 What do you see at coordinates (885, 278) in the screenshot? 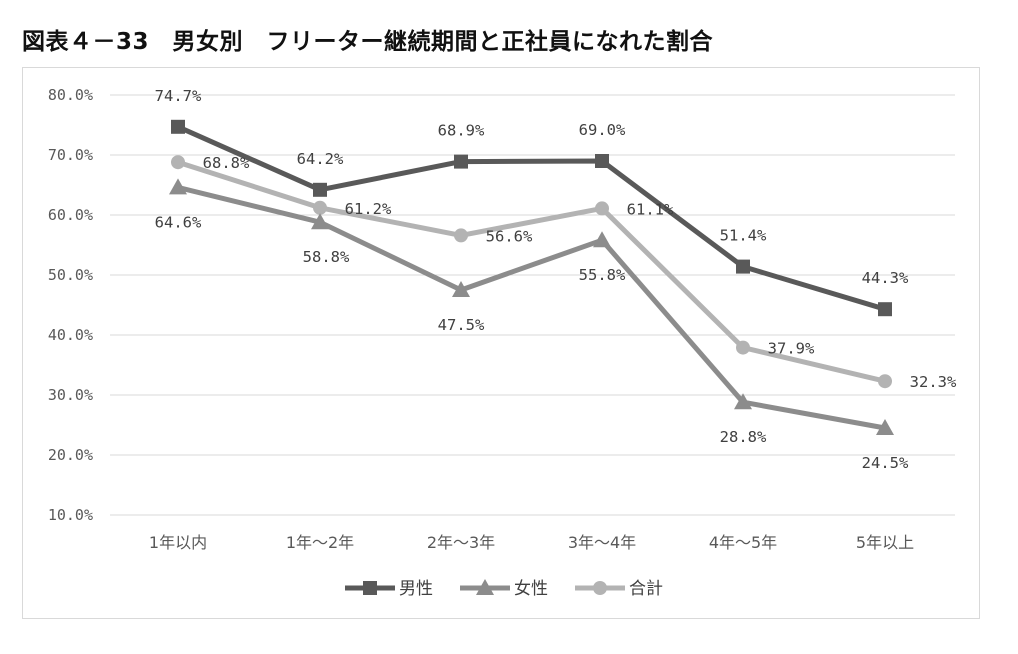
I see `data-label: 44.3%` at bounding box center [885, 278].